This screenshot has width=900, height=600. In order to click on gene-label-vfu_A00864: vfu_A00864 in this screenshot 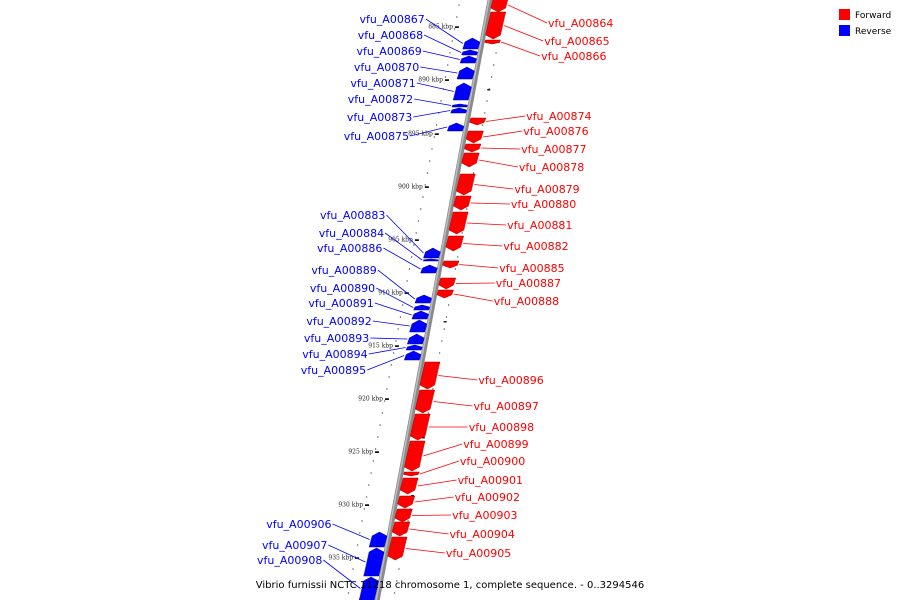, I will do `click(580, 23)`.